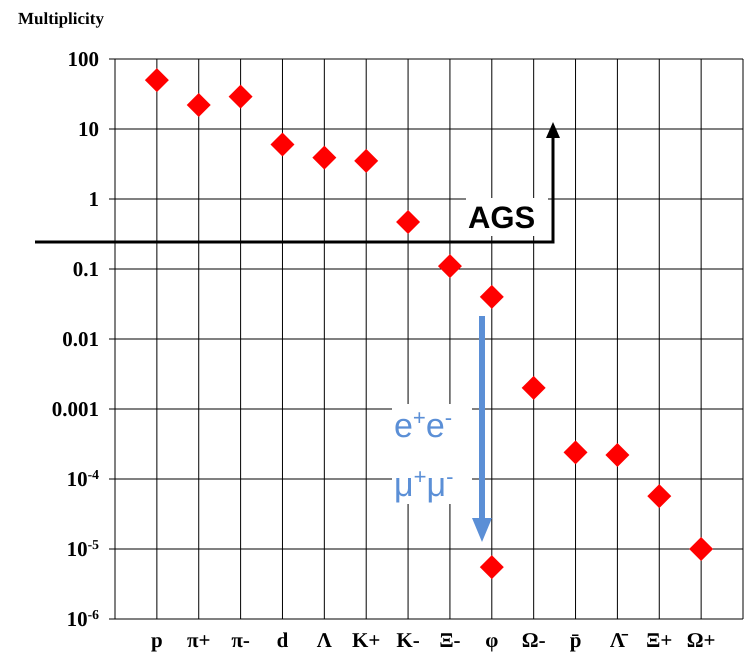 Image resolution: width=745 pixels, height=657 pixels. What do you see at coordinates (282, 640) in the screenshot?
I see `x-tick-label: d` at bounding box center [282, 640].